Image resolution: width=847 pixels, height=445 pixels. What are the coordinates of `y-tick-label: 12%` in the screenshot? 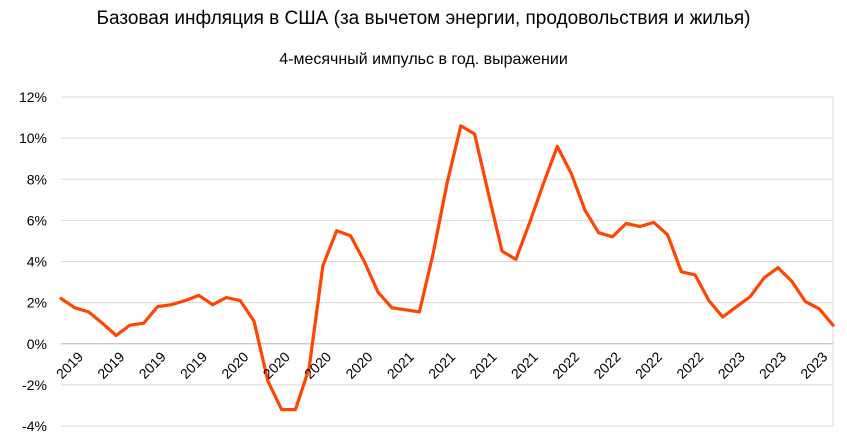 It's located at (33, 97).